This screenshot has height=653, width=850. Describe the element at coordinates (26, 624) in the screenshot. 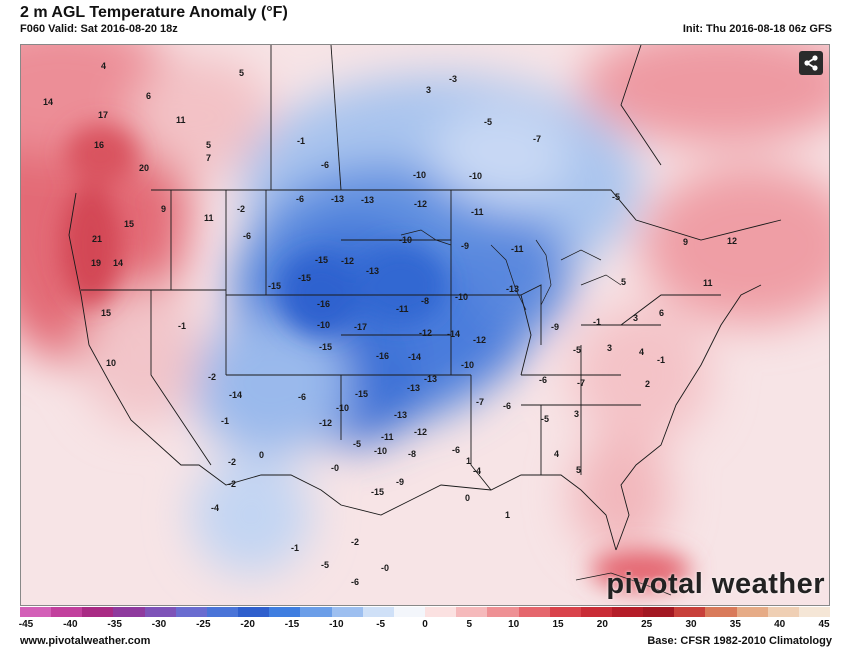

I see `colorbar-tick-label: -45` at that location.